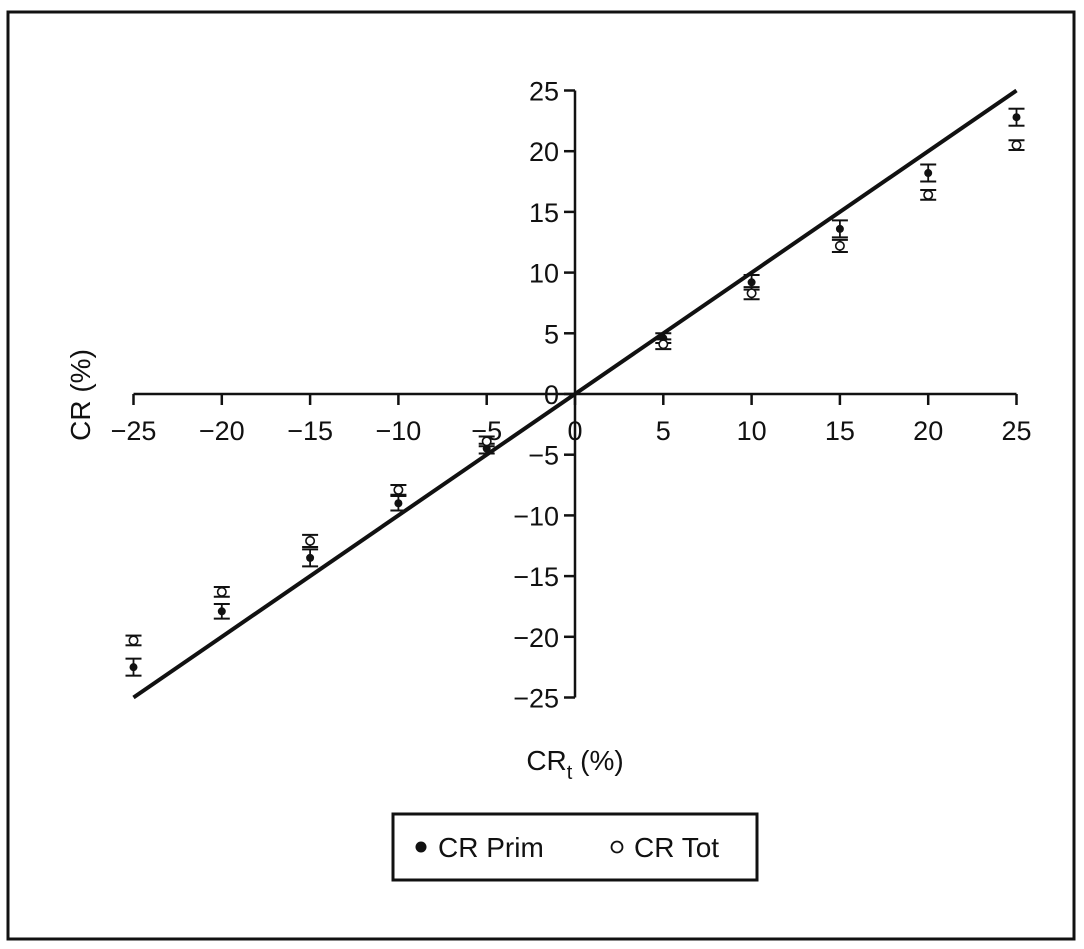  I want to click on legend-box, so click(575, 847).